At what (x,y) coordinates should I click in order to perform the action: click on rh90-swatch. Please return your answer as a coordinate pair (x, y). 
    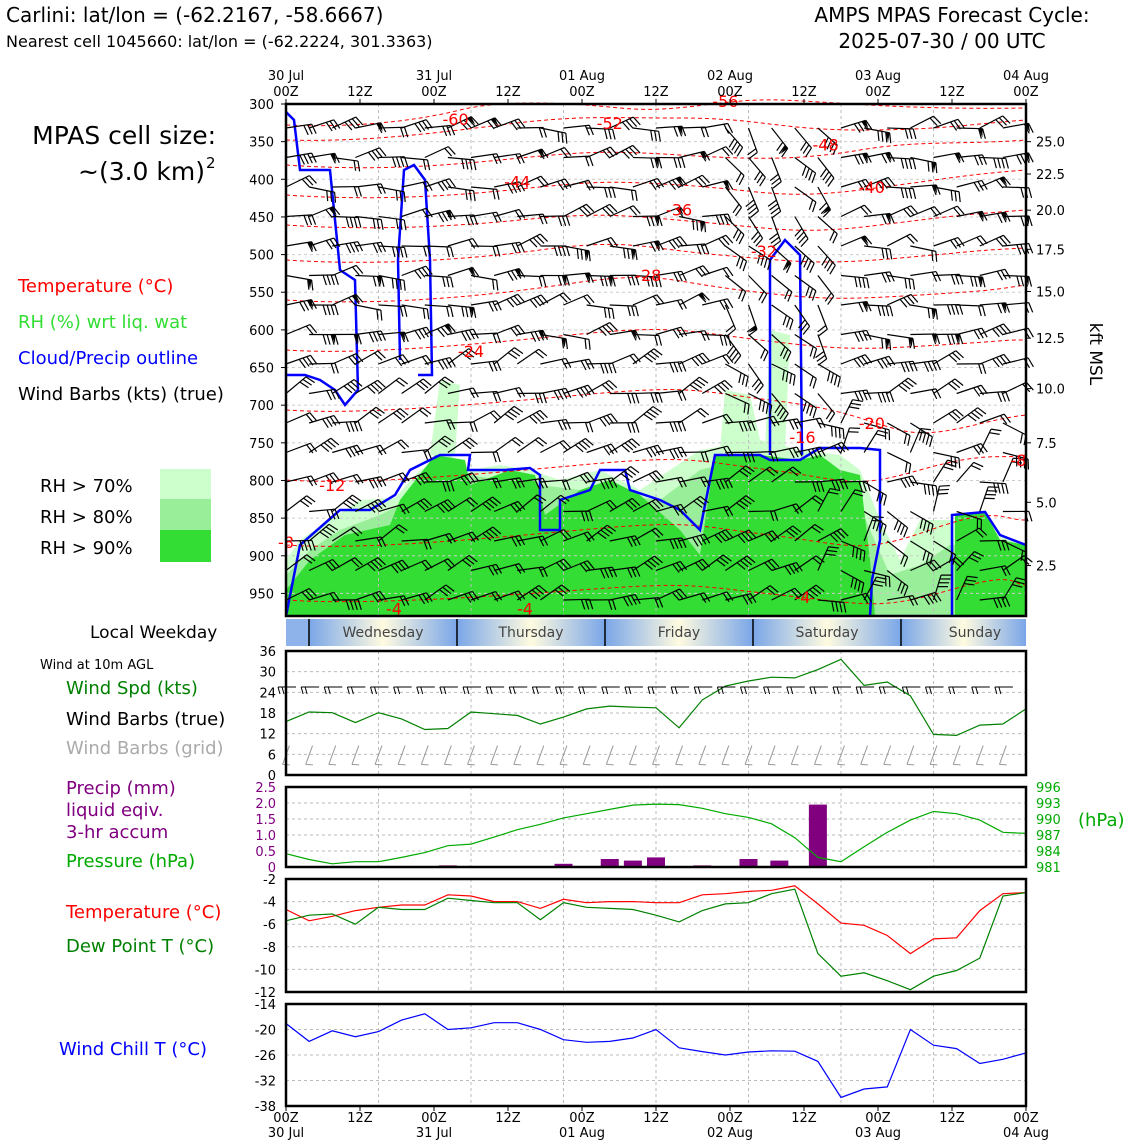
    Looking at the image, I should click on (185, 546).